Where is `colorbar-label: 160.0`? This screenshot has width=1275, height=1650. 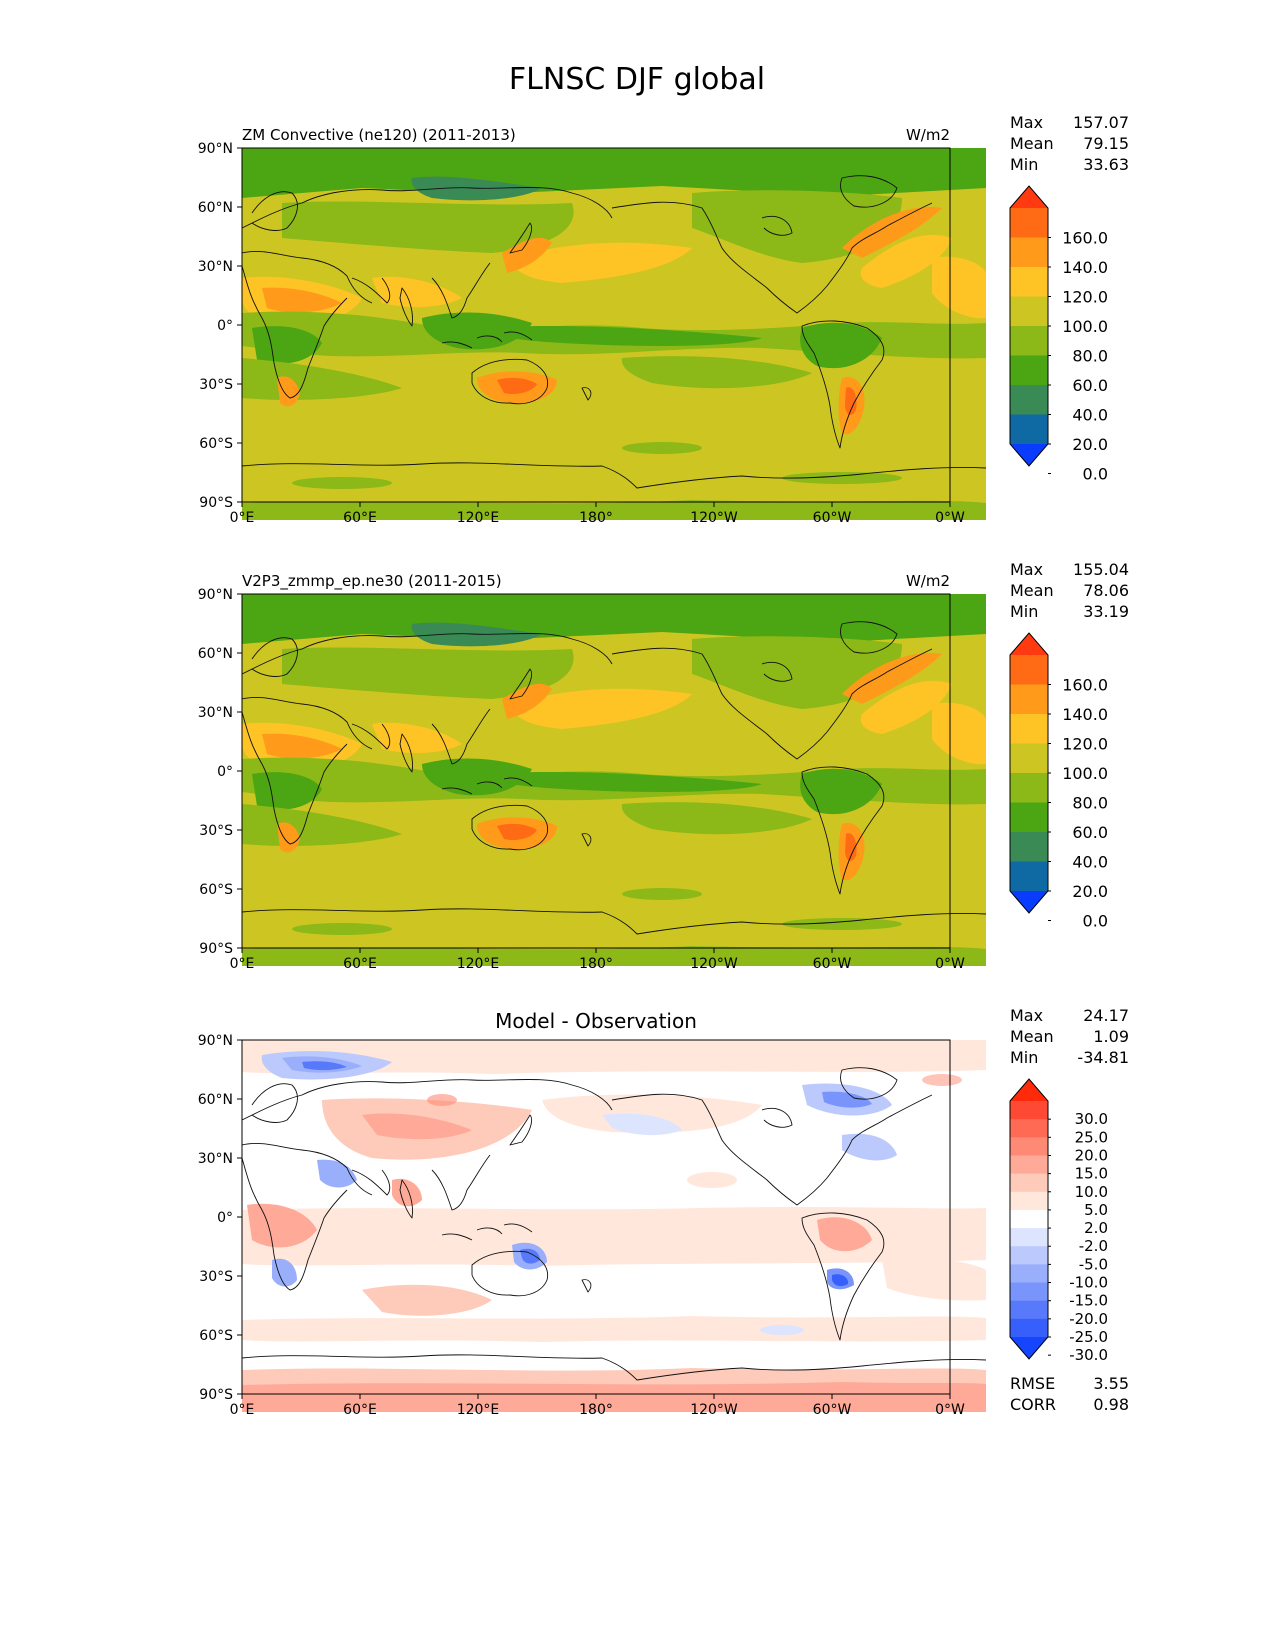 colorbar-label: 160.0 is located at coordinates (1085, 685).